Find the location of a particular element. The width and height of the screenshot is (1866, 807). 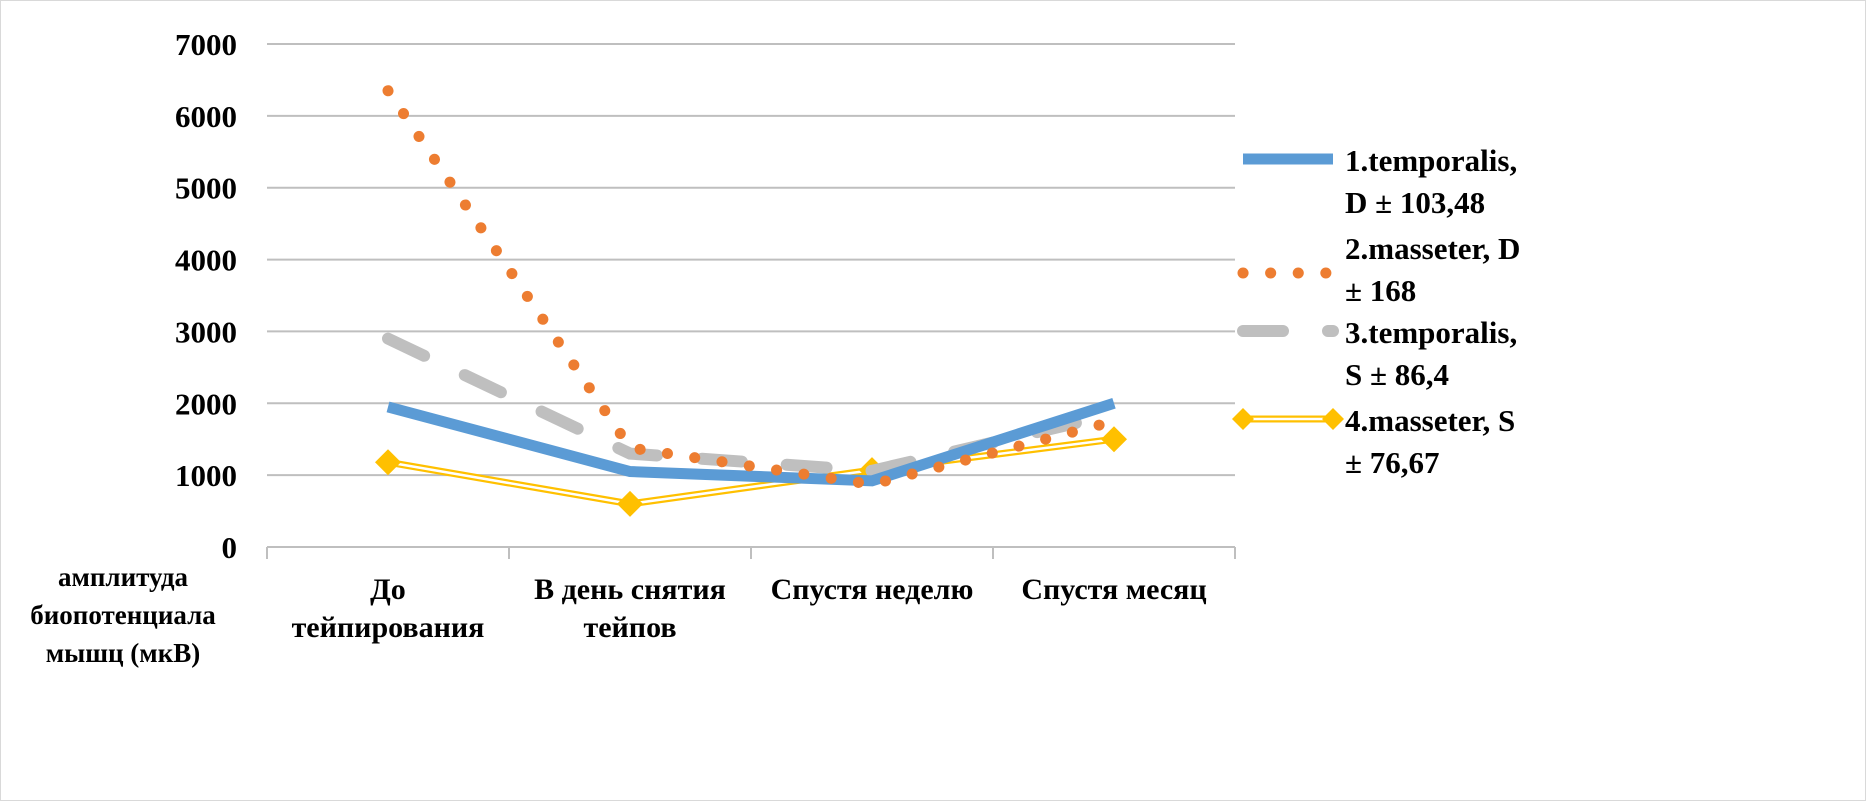

y-tick-label: 3000 is located at coordinates (206, 331).